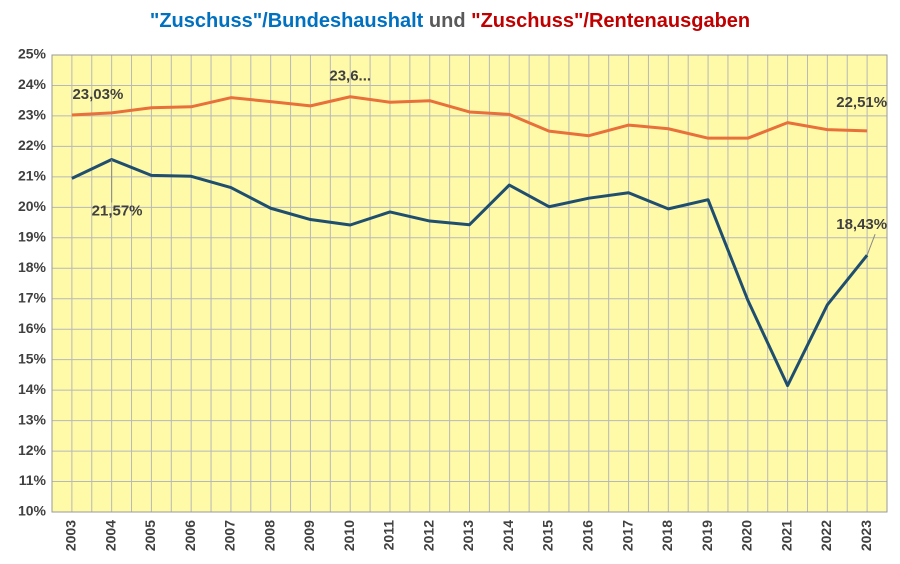 The height and width of the screenshot is (564, 900). What do you see at coordinates (587, 535) in the screenshot?
I see `x-tick-label: 2016` at bounding box center [587, 535].